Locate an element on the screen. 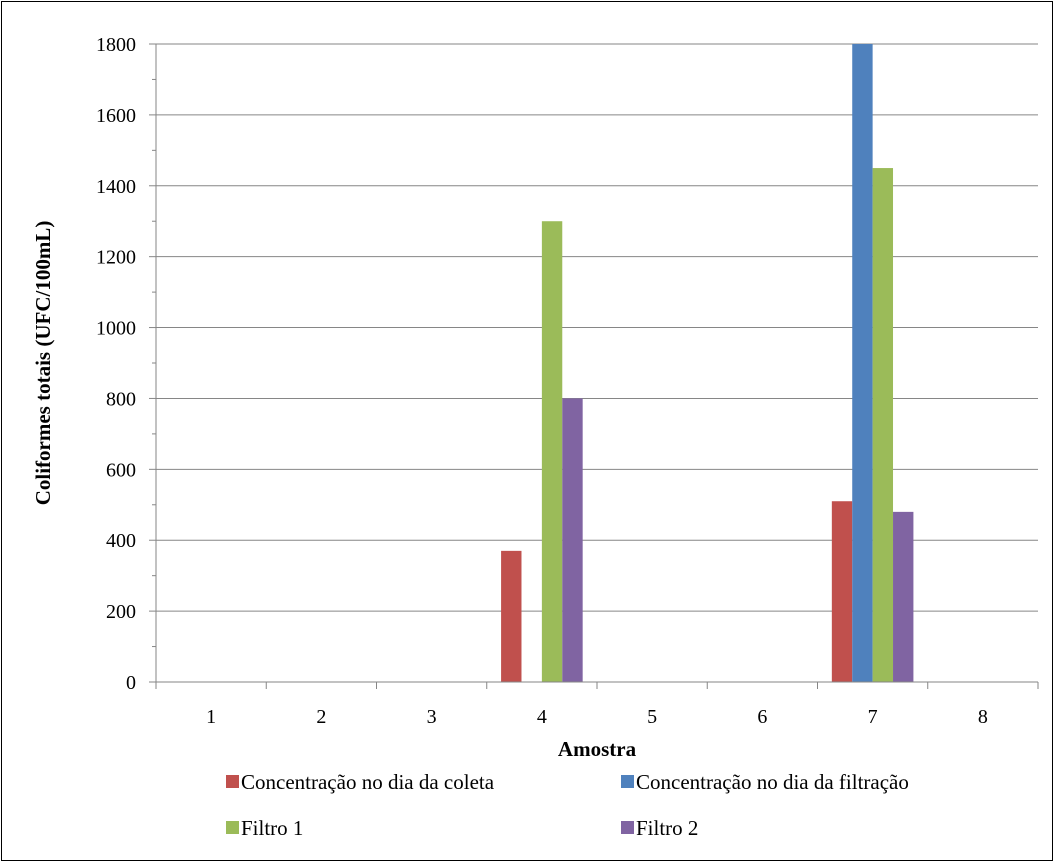 Image resolution: width=1056 pixels, height=861 pixels. legend-item: Concentração no dia da filtração is located at coordinates (765, 782).